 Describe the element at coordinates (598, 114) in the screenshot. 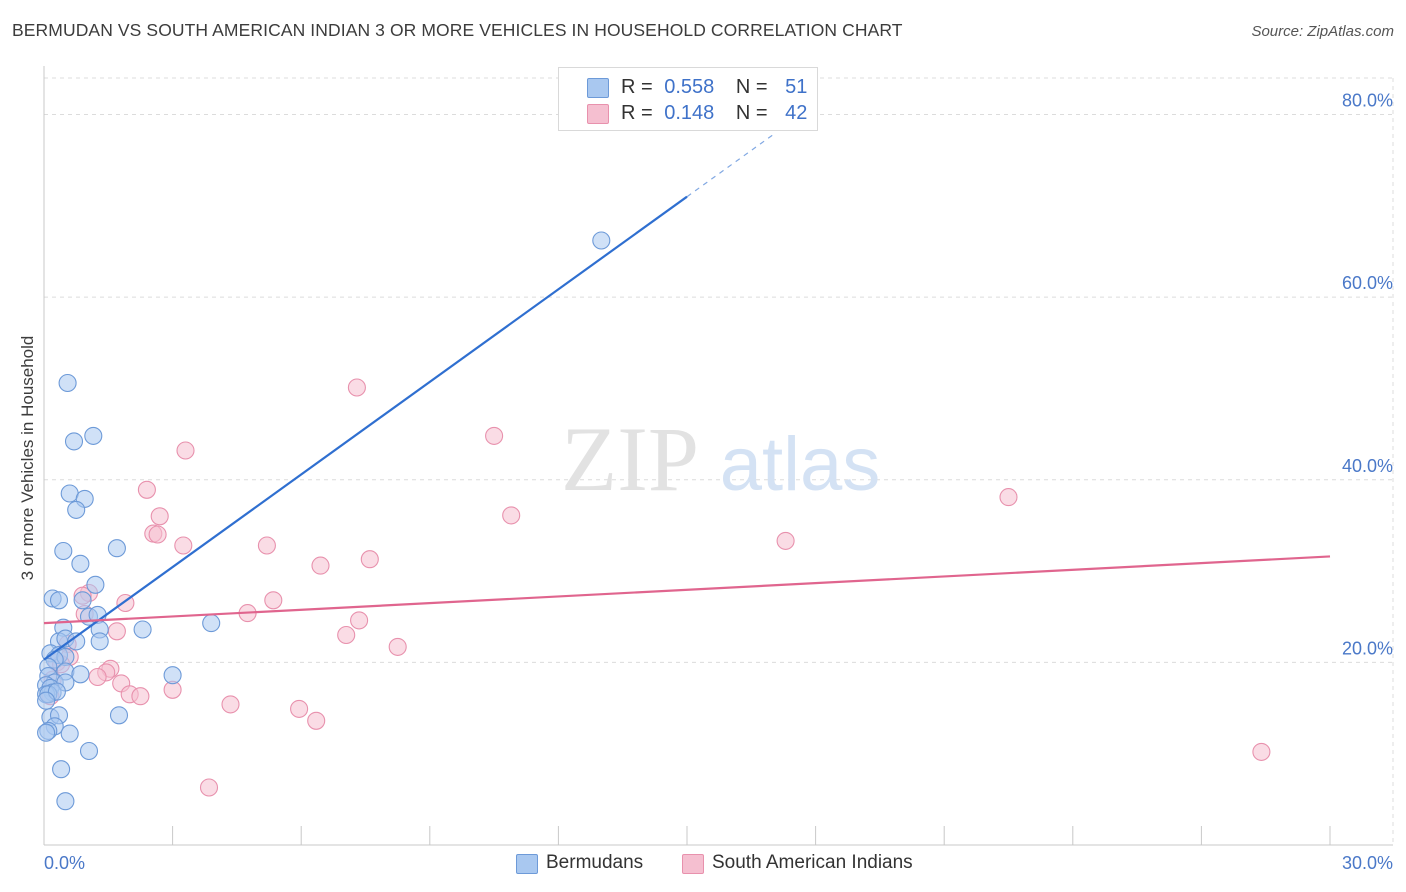

I see `legend-swatch-pink` at that location.